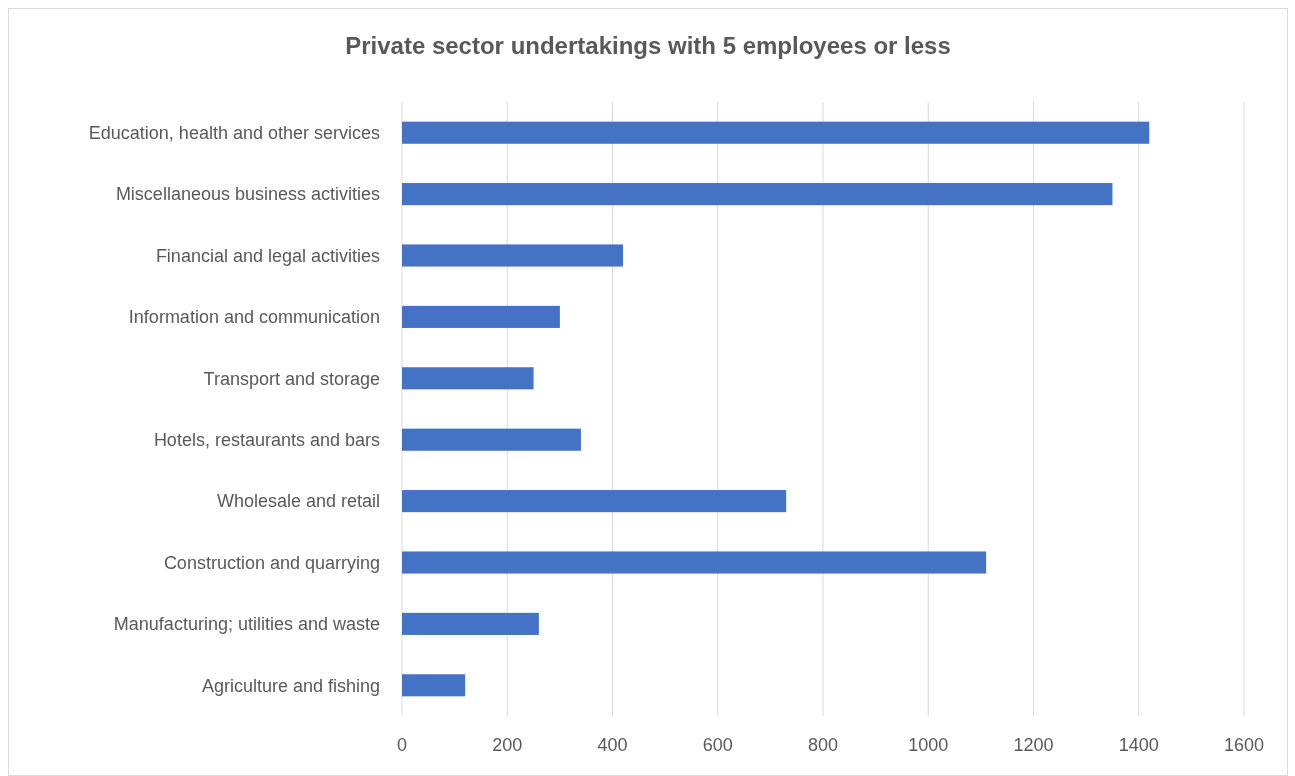 The image size is (1295, 776). I want to click on y-tick-label: Education, health and other services, so click(234, 133).